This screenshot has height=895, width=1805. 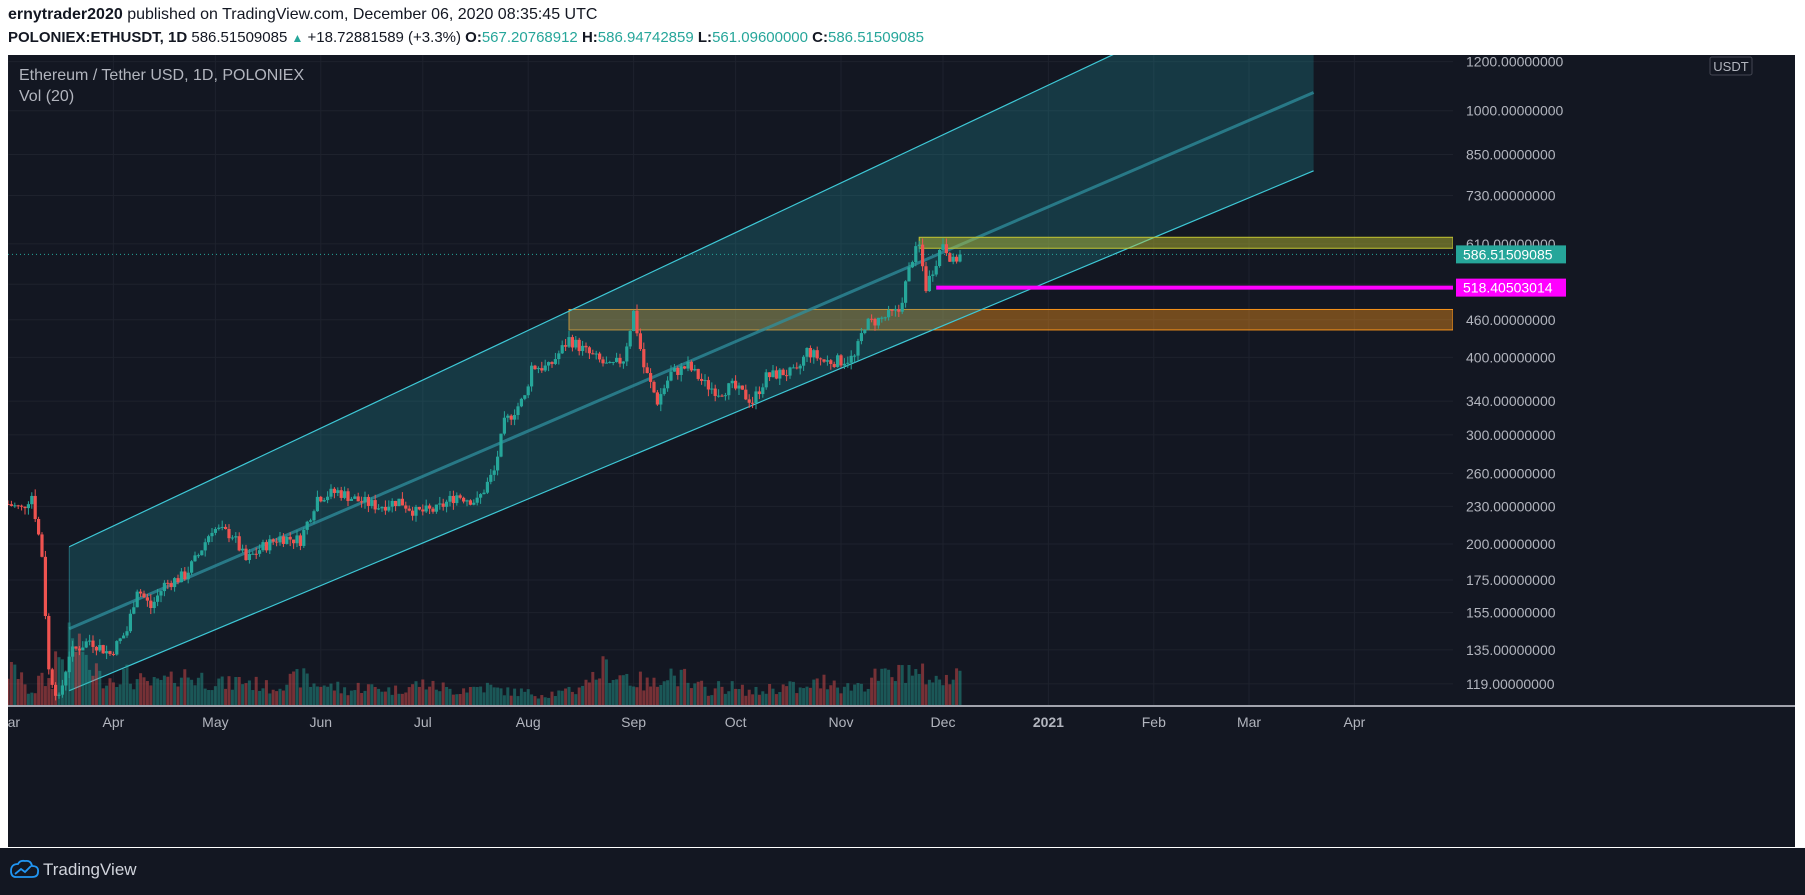 What do you see at coordinates (114, 722) in the screenshot?
I see `time-tick-label: Apr` at bounding box center [114, 722].